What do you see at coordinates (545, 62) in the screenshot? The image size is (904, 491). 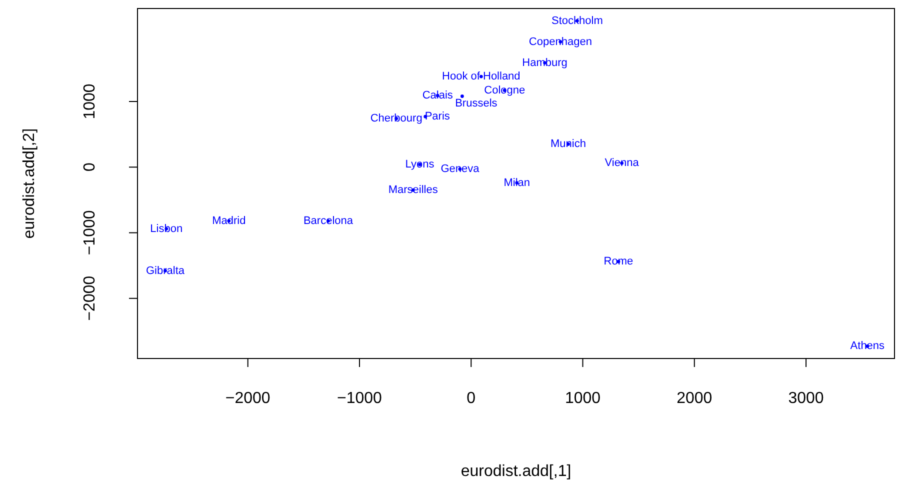 I see `data-label: Hamburg` at bounding box center [545, 62].